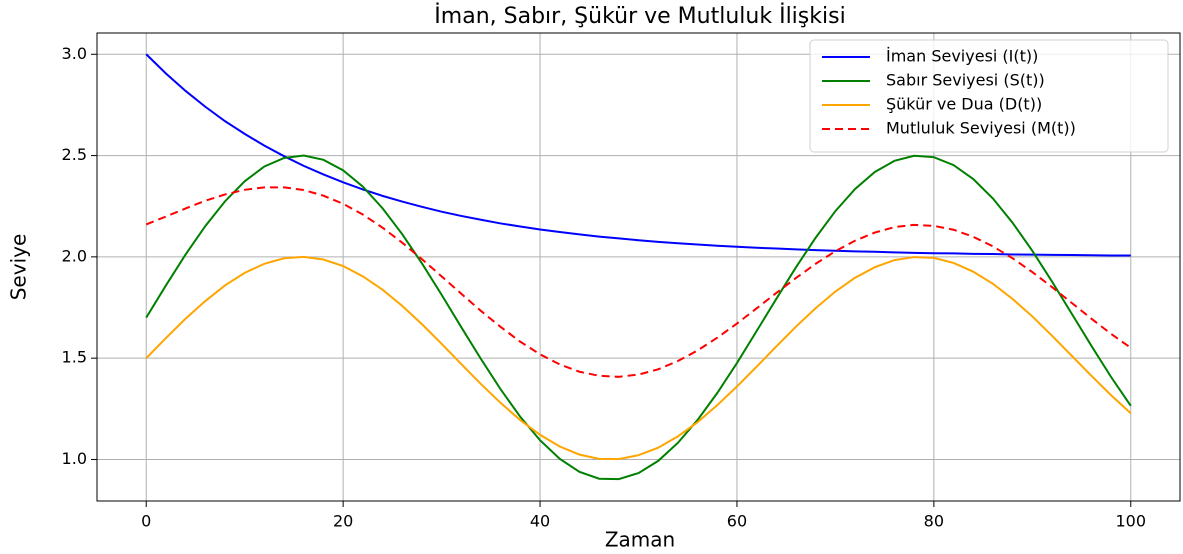  What do you see at coordinates (737, 521) in the screenshot?
I see `x-tick-label: 60` at bounding box center [737, 521].